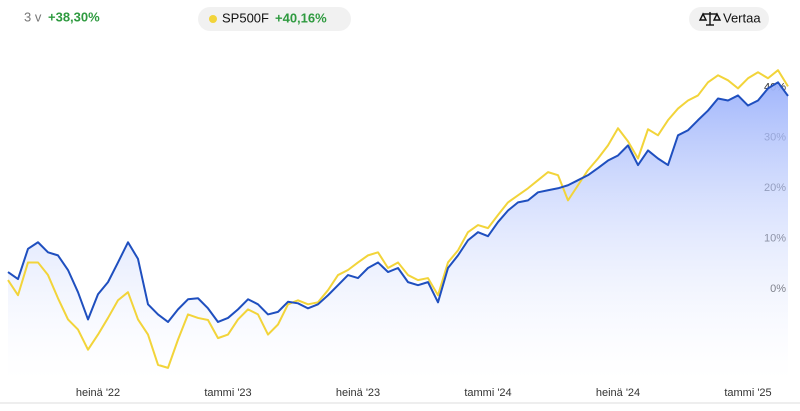 This screenshot has height=411, width=800. I want to click on compare-change: +40,16%, so click(301, 17).